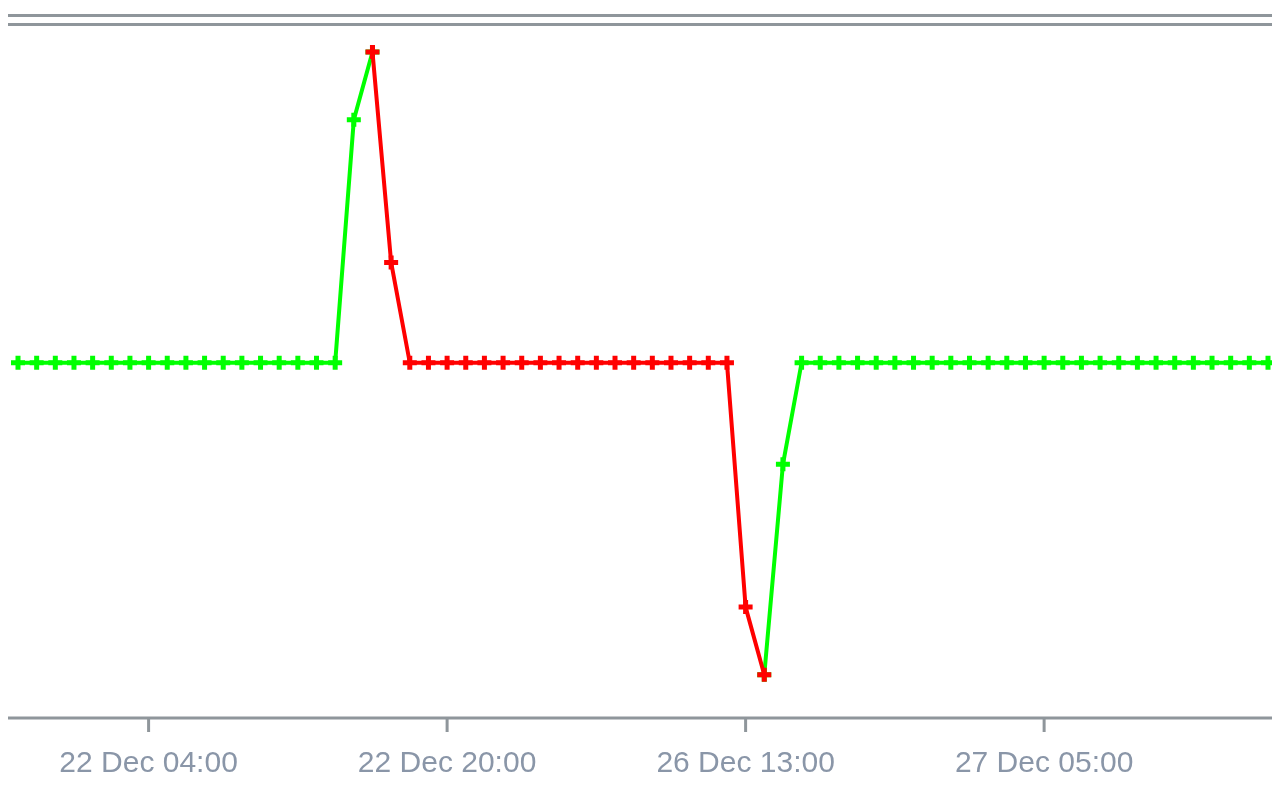  Describe the element at coordinates (1044, 761) in the screenshot. I see `x-tick-label: 27 Dec 05:00` at that location.